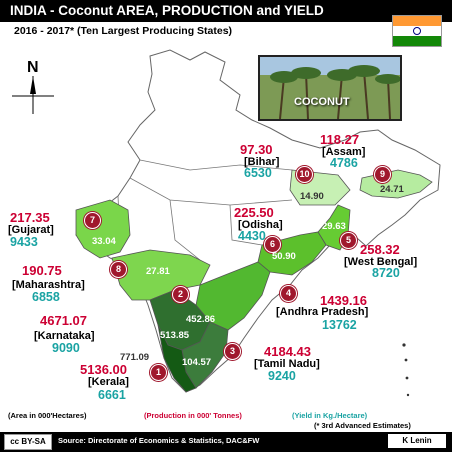  Describe the element at coordinates (262, 162) in the screenshot. I see `bihar-name: [Bihar]` at that location.